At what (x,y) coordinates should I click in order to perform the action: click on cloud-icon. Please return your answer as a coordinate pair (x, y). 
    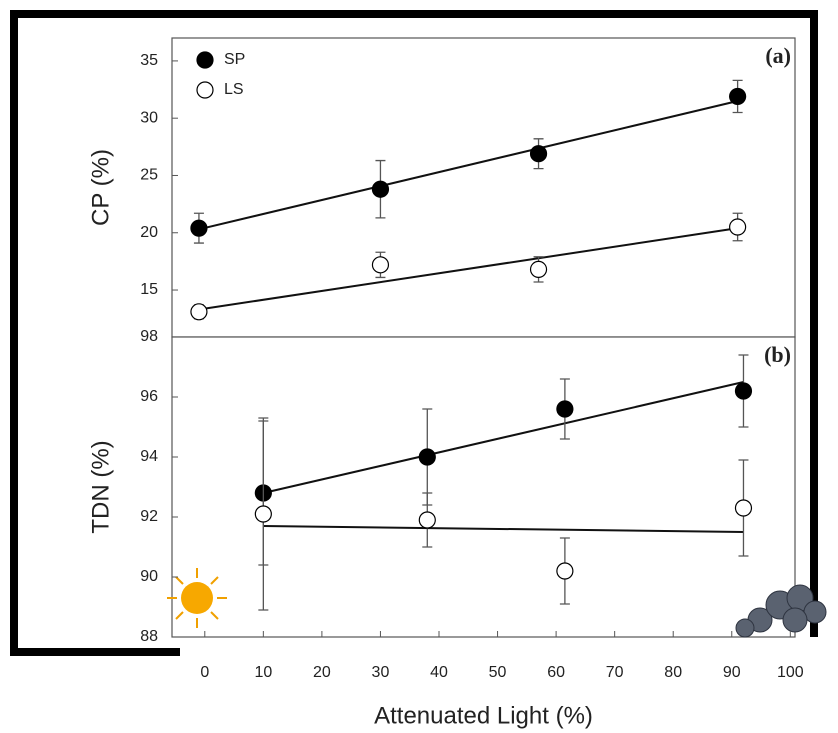
    Looking at the image, I should click on (781, 611).